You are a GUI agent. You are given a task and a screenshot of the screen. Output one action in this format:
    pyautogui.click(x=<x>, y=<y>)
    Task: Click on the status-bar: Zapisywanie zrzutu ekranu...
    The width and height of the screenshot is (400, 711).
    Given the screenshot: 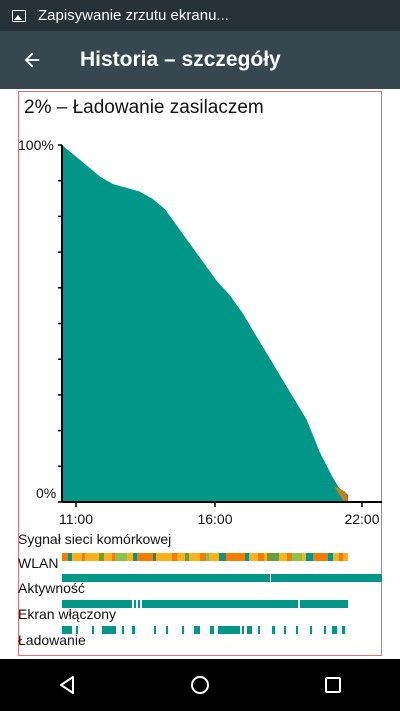 What is the action you would take?
    pyautogui.click(x=200, y=15)
    